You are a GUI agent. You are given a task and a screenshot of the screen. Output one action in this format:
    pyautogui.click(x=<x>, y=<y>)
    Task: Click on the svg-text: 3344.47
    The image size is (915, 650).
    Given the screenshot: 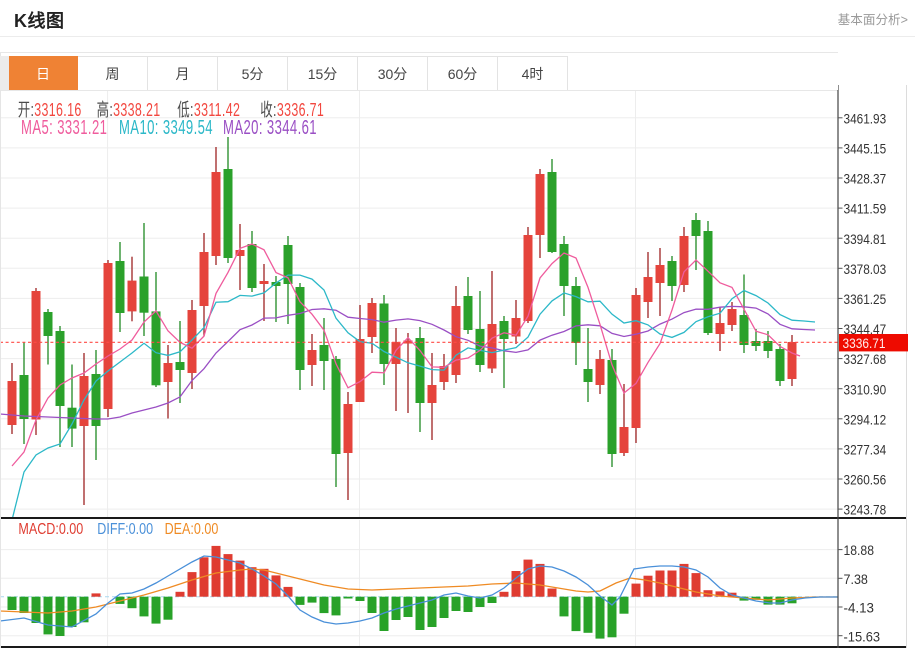 What is the action you would take?
    pyautogui.click(x=865, y=329)
    